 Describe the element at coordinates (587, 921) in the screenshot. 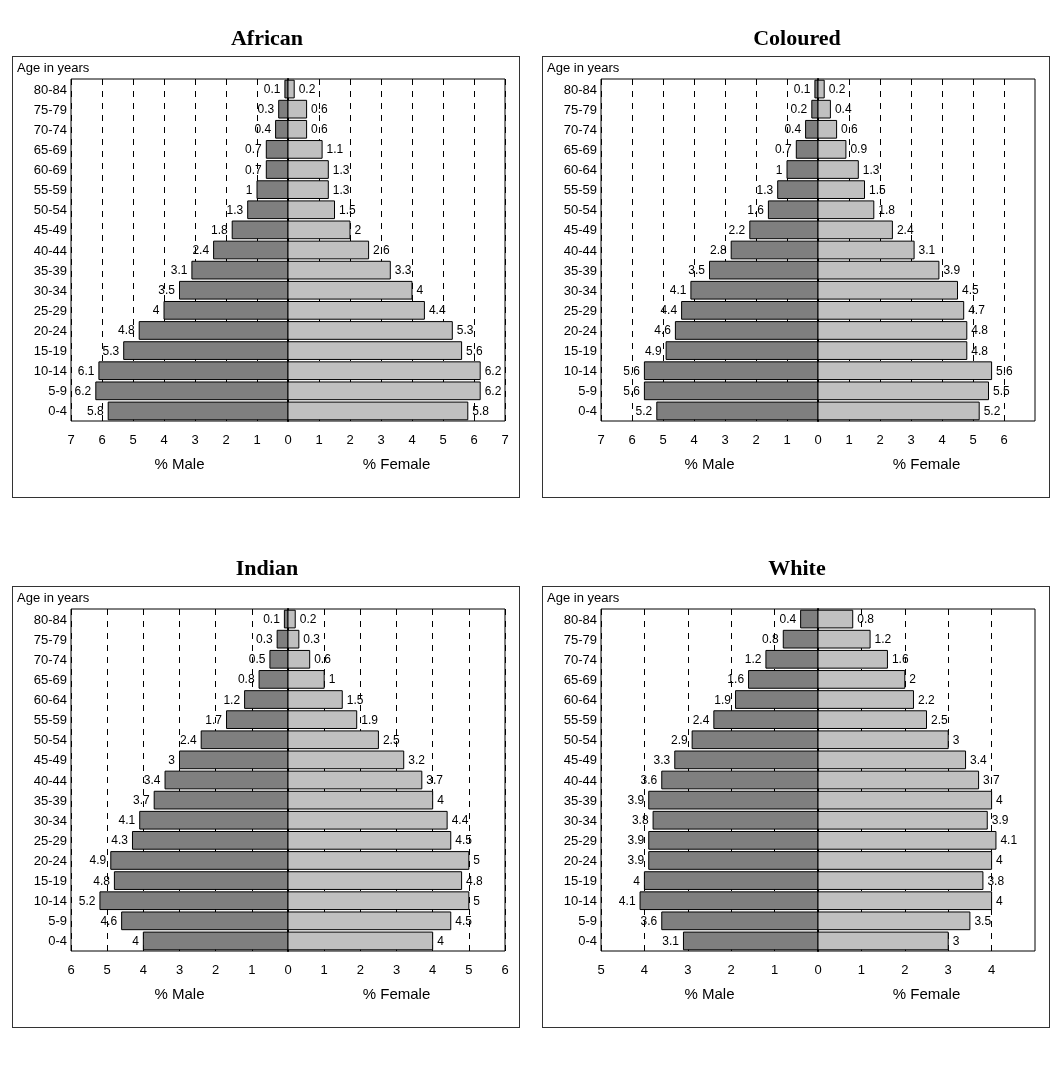

I see `y-tick-label: 5-9` at that location.